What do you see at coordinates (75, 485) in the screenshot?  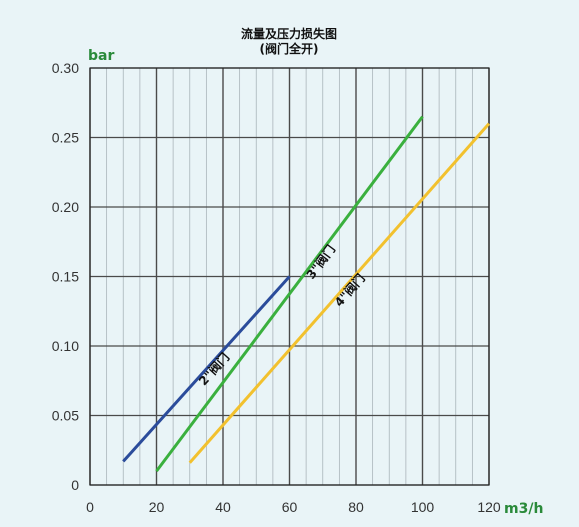 I see `y-tick-label: 0` at bounding box center [75, 485].